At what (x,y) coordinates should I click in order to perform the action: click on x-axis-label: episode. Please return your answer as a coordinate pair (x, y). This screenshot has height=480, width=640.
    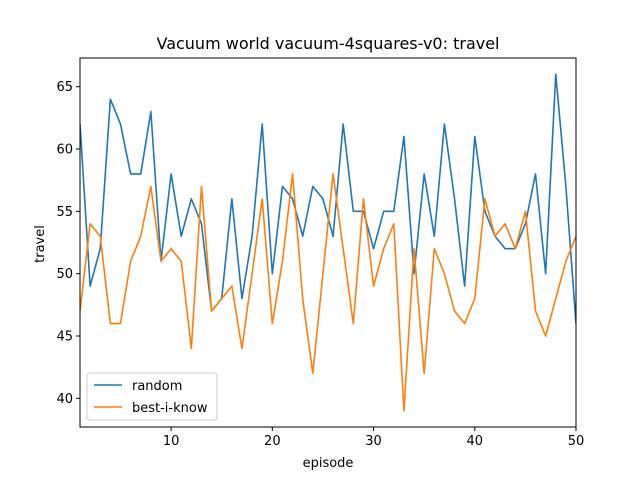
    Looking at the image, I should click on (328, 463).